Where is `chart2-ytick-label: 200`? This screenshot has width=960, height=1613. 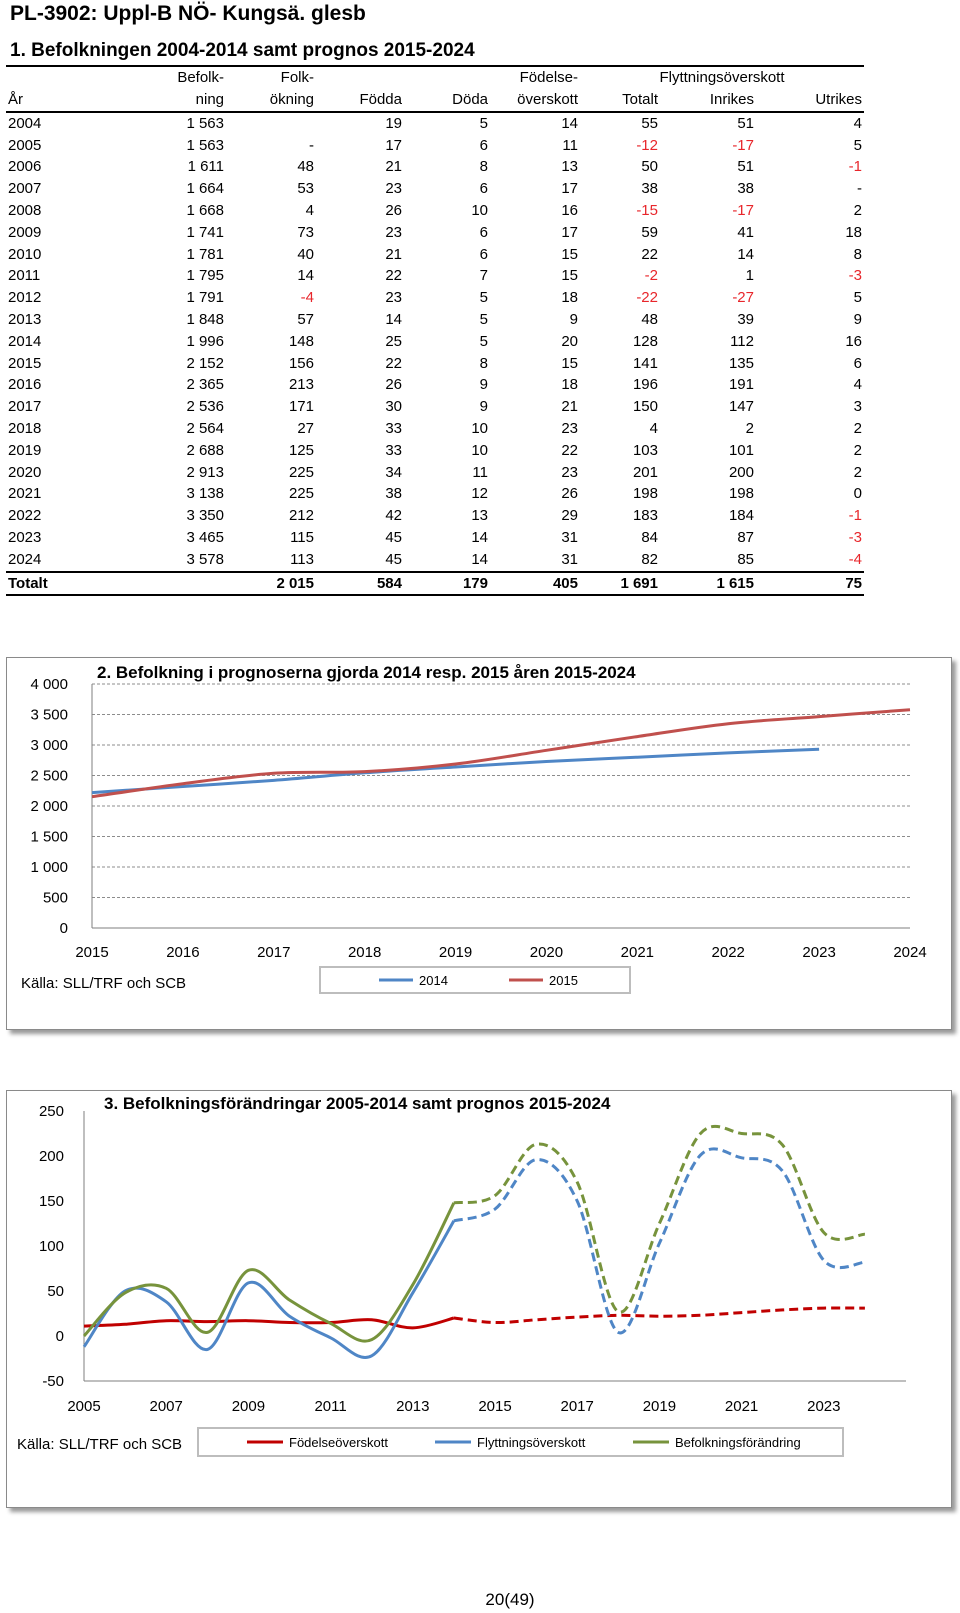
chart2-ytick-label: 200 is located at coordinates (51, 1156).